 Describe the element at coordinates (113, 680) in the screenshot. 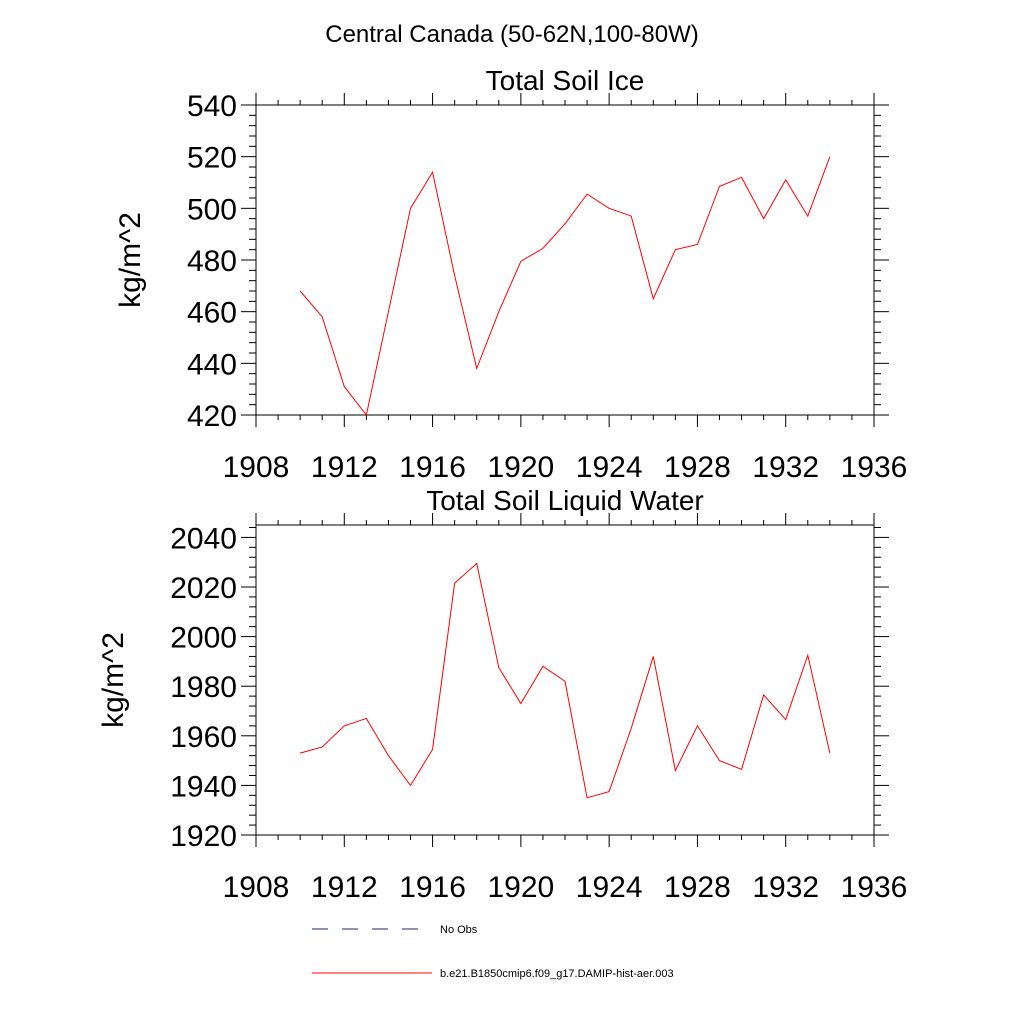

I see `soil-liquid-water-ylabel: kg/m^2` at that location.